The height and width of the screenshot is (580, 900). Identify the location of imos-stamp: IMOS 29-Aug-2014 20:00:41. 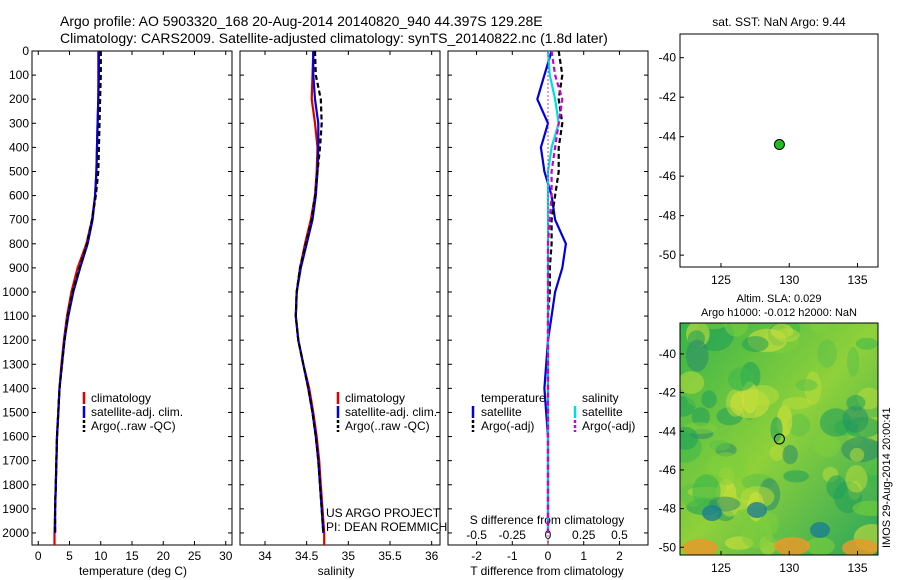
(887, 477).